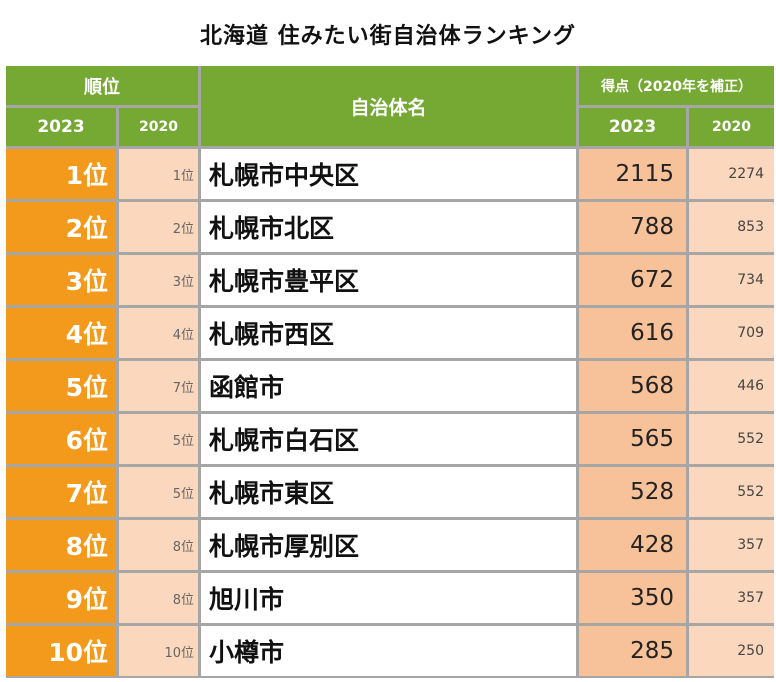  I want to click on municipality-name-cell: 札幌市西区, so click(388, 333).